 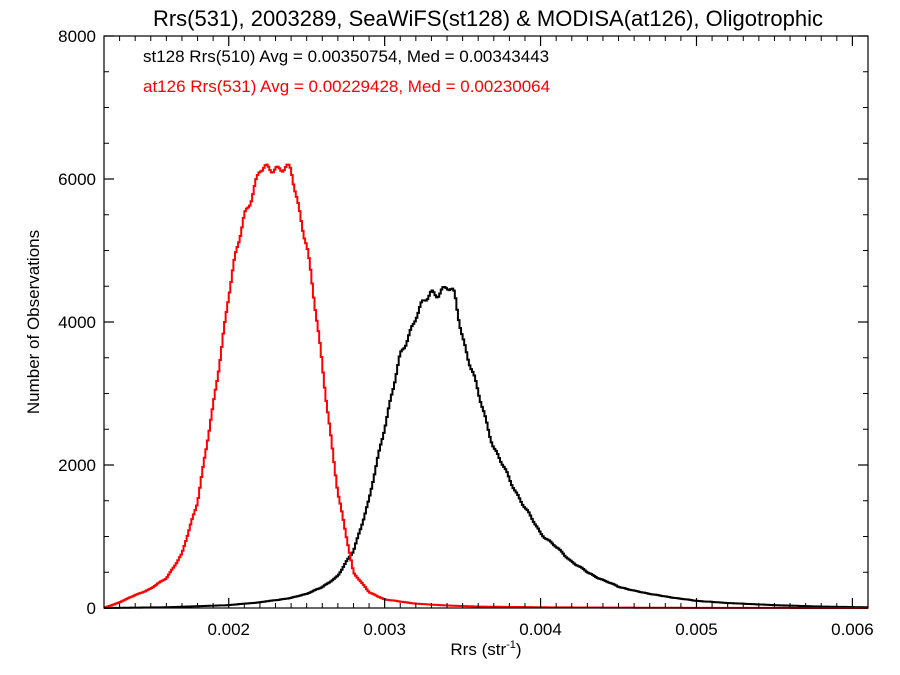 What do you see at coordinates (485, 649) in the screenshot?
I see `x-axis-label: Rrs (str-1)` at bounding box center [485, 649].